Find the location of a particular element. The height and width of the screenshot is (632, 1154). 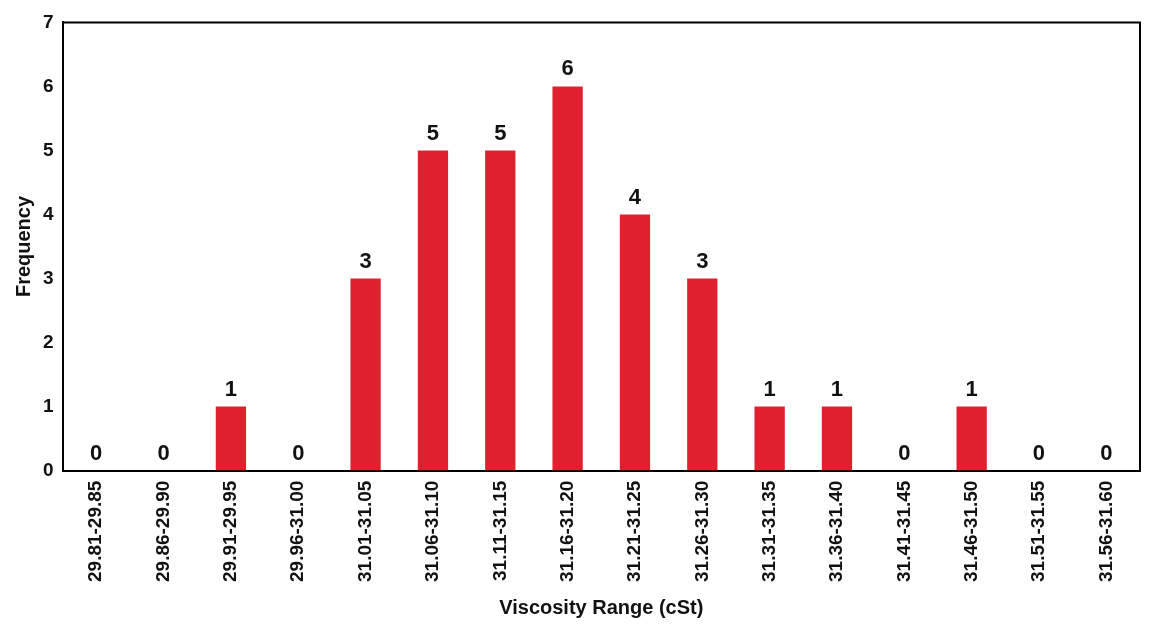

y-tick-label: 5 is located at coordinates (48, 149).